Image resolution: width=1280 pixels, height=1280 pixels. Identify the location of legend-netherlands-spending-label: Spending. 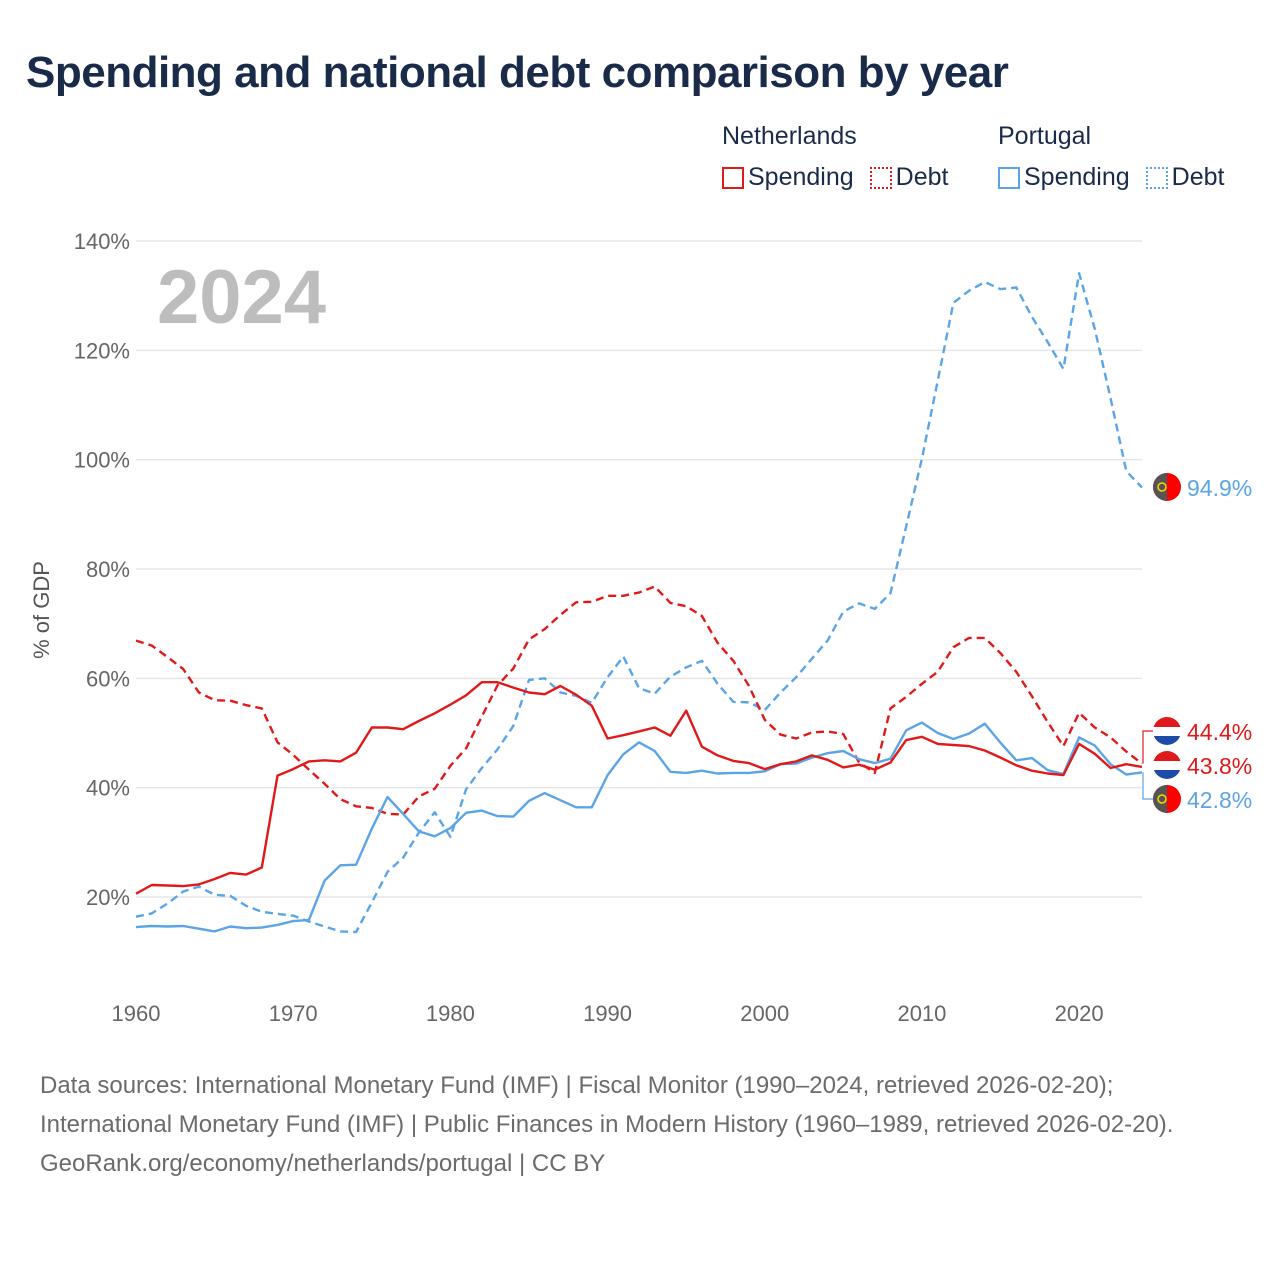
(801, 177).